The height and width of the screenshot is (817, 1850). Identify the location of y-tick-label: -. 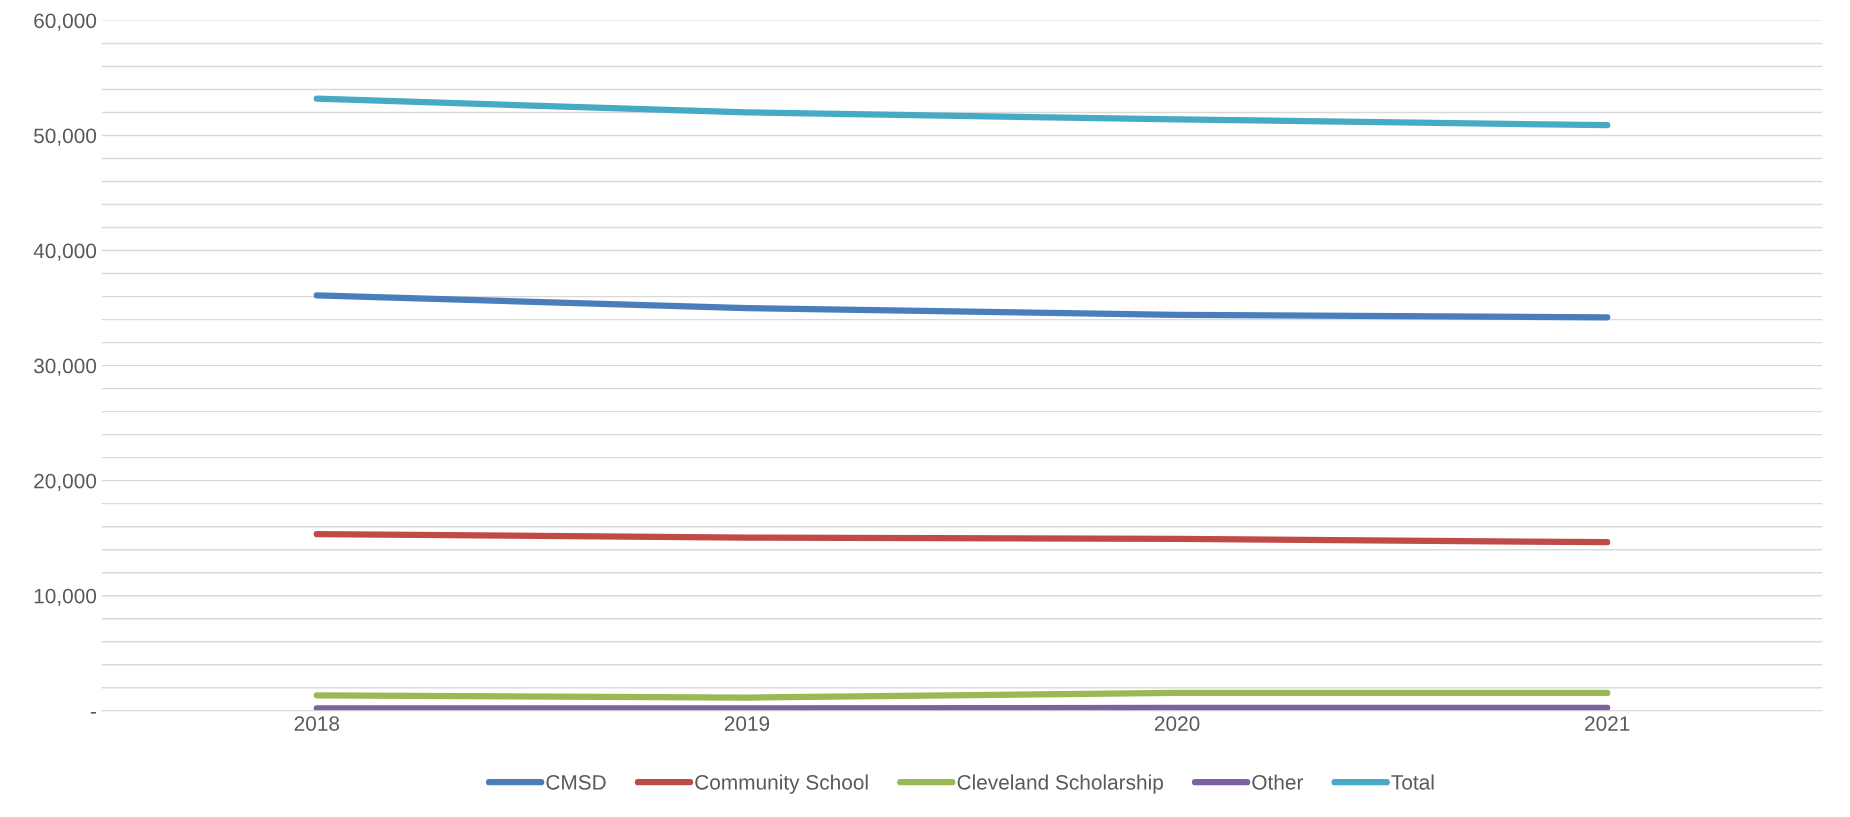
(93, 712).